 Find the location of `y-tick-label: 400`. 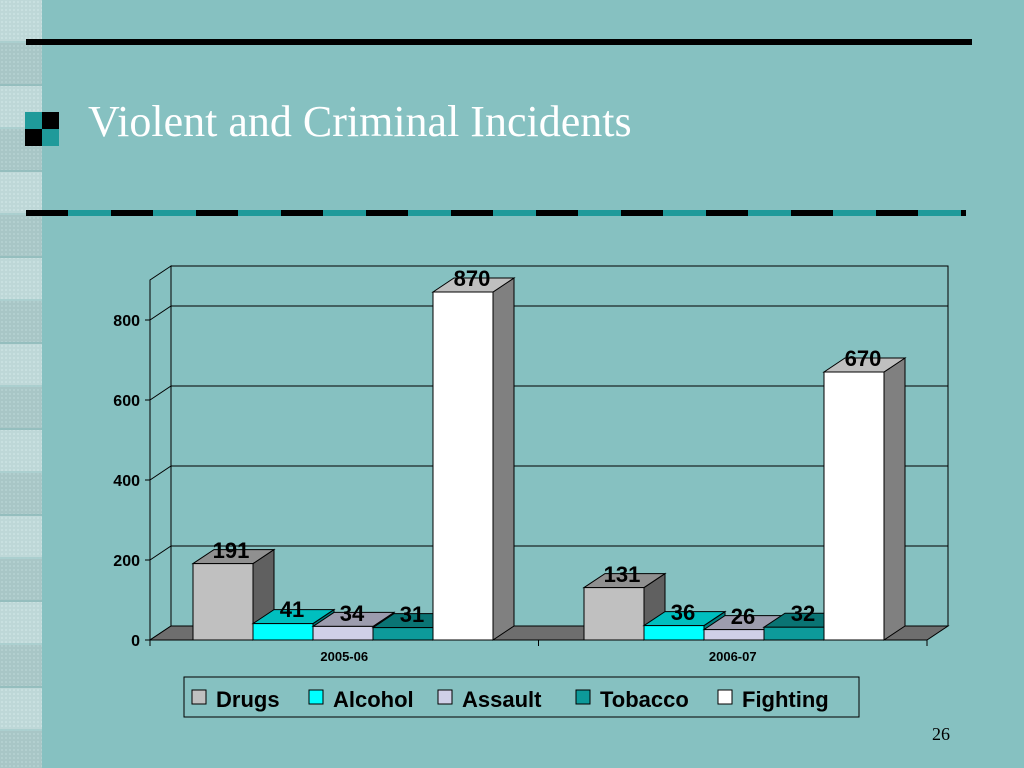

y-tick-label: 400 is located at coordinates (126, 481).